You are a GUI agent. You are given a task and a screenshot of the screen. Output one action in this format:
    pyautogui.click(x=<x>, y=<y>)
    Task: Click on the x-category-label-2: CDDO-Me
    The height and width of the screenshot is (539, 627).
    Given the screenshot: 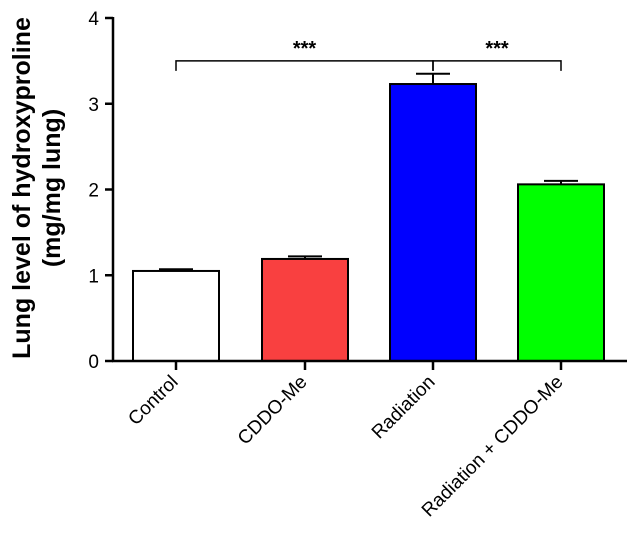 What is the action you would take?
    pyautogui.click(x=273, y=411)
    